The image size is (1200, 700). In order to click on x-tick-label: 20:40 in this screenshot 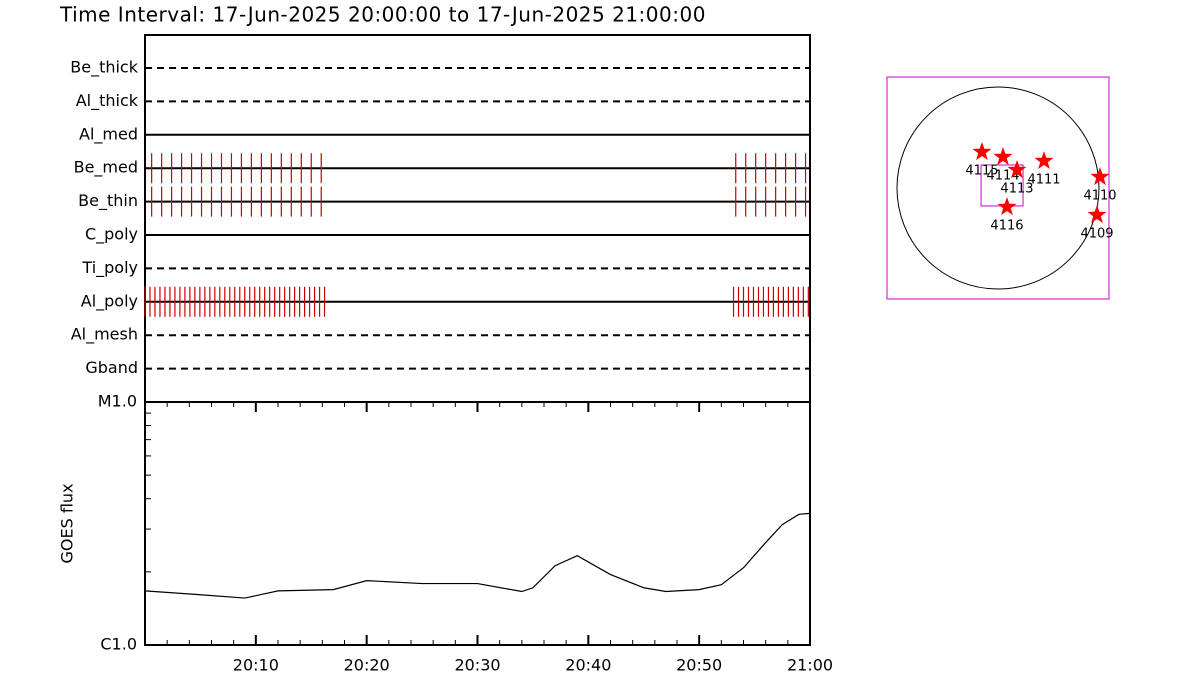, I will do `click(588, 665)`.